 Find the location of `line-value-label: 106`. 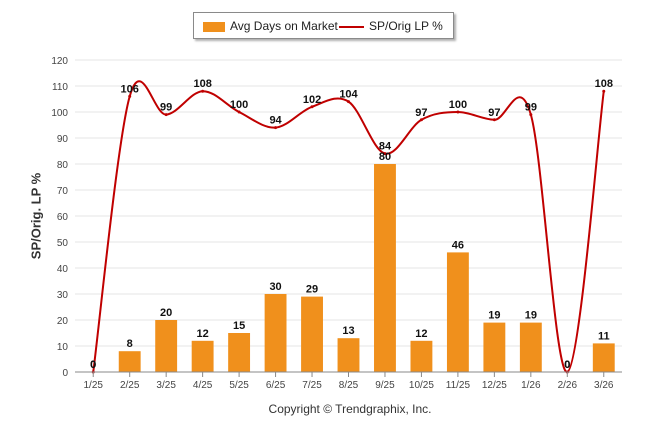

line-value-label: 106 is located at coordinates (130, 89).